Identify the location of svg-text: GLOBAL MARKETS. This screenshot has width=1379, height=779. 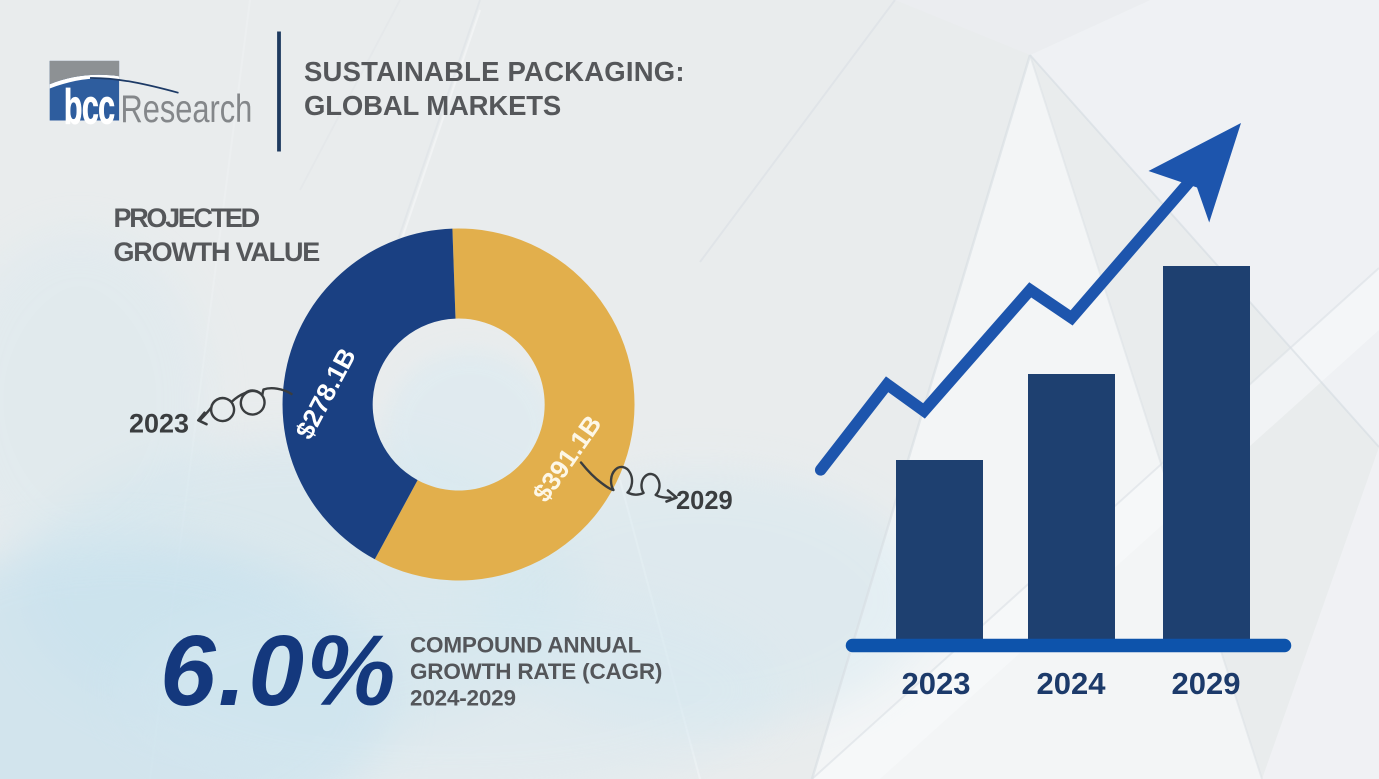
(432, 105).